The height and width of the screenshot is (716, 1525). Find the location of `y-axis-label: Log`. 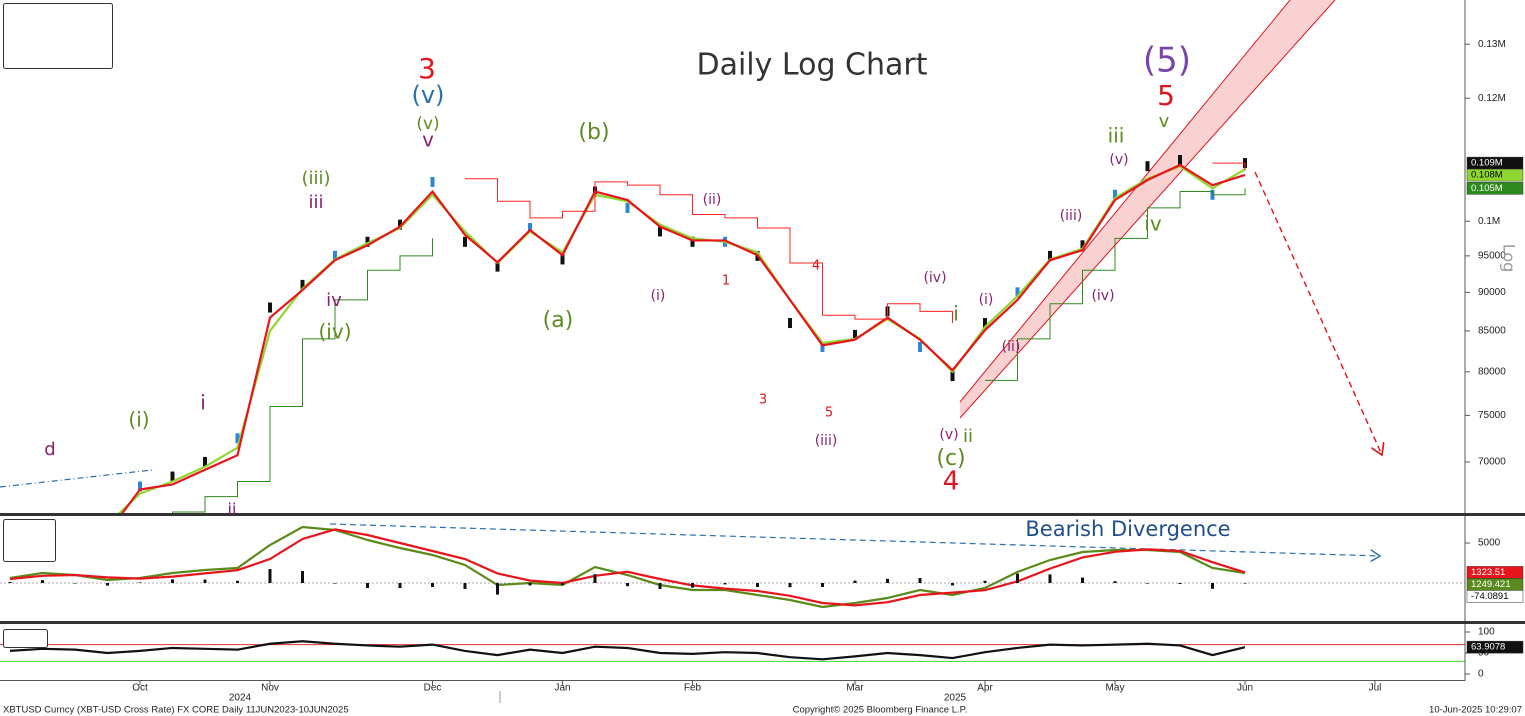

y-axis-label: Log is located at coordinates (1509, 258).